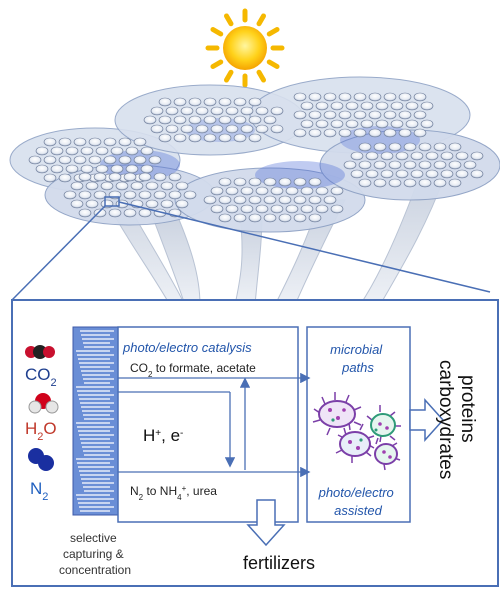 The height and width of the screenshot is (589, 500). What do you see at coordinates (43, 403) in the screenshot?
I see `h2o-molecule-icon` at bounding box center [43, 403].